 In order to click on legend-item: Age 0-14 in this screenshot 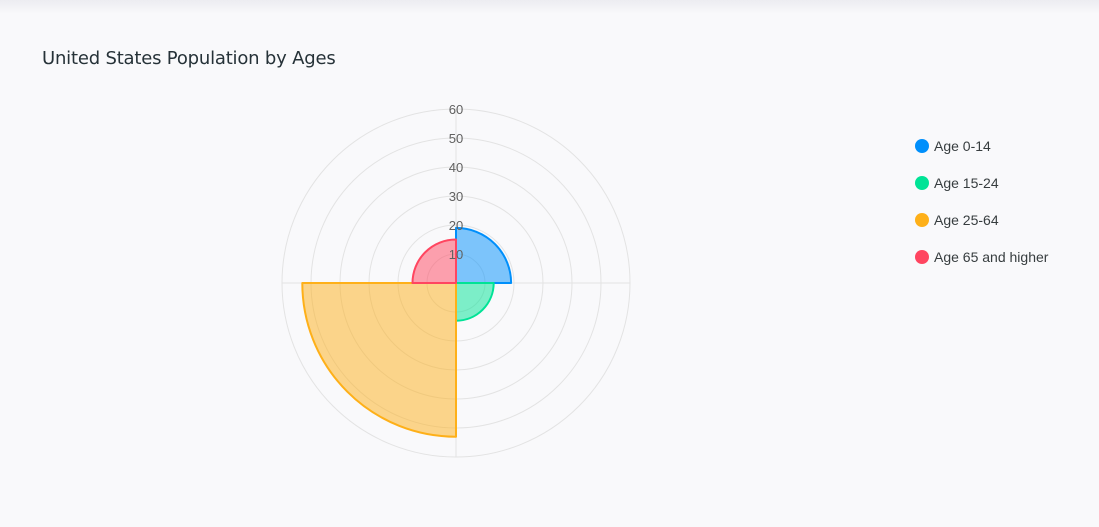, I will do `click(981, 146)`.